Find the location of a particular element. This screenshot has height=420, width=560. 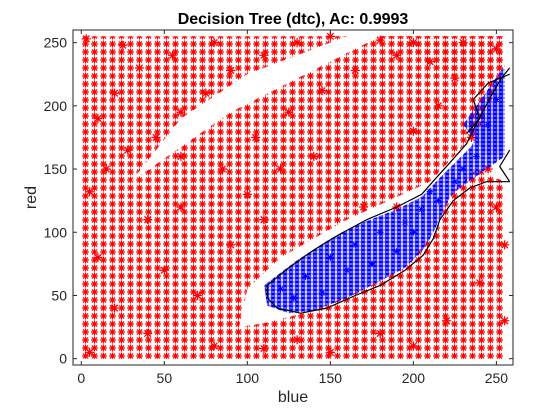

x-tick-label: 150 is located at coordinates (331, 378).